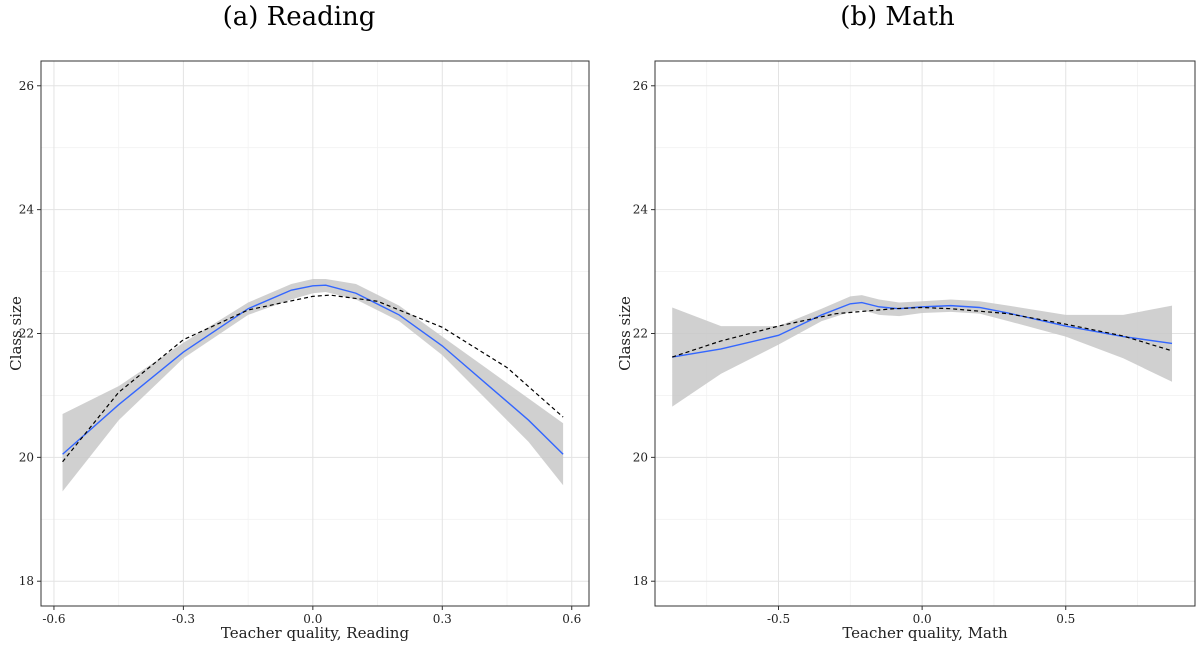 The height and width of the screenshot is (647, 1197). I want to click on x-tick-label: 0.6, so click(571, 619).